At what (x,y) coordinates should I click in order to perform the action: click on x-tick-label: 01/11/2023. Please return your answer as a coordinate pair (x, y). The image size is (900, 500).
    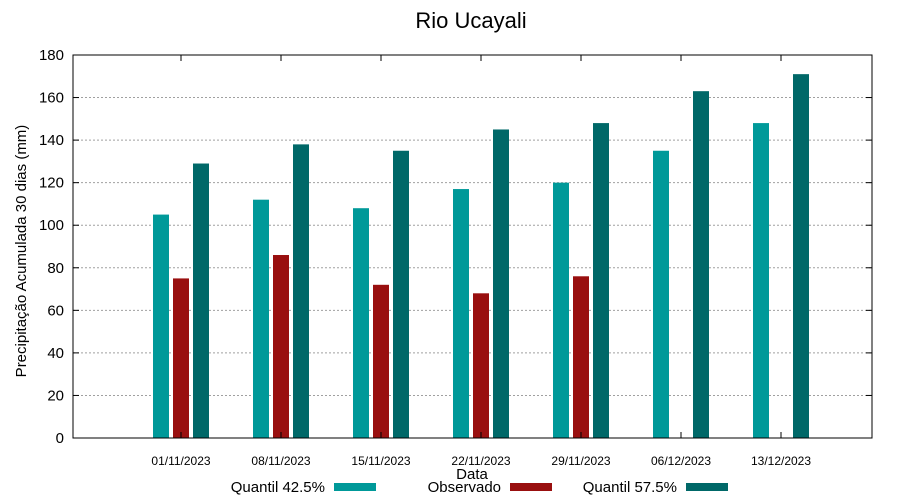
    Looking at the image, I should click on (180, 461).